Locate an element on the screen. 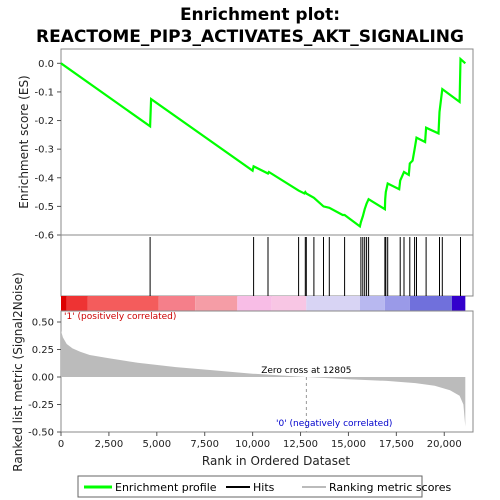  es-tick-label: 0.0 is located at coordinates (46, 64).